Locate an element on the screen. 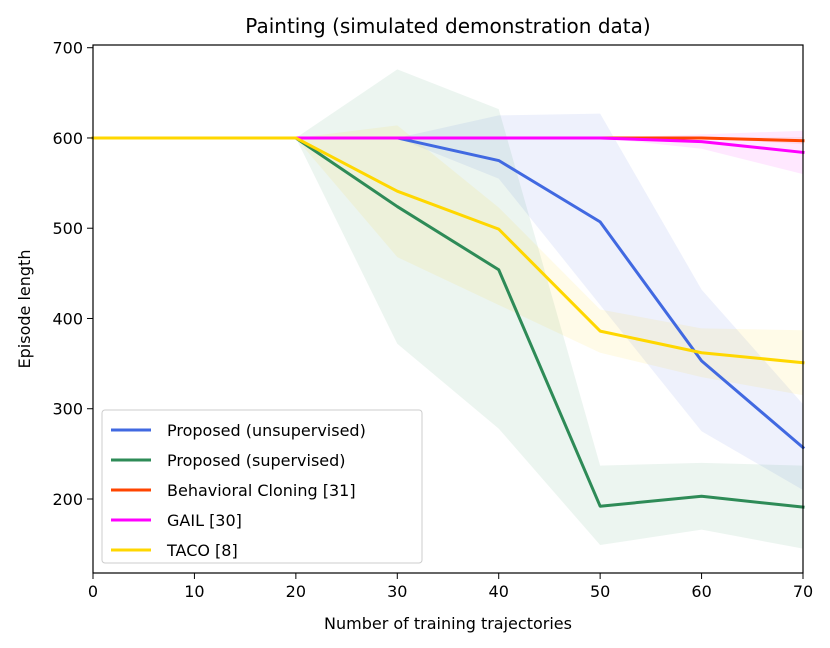  x-tick-label: 30 is located at coordinates (397, 591).